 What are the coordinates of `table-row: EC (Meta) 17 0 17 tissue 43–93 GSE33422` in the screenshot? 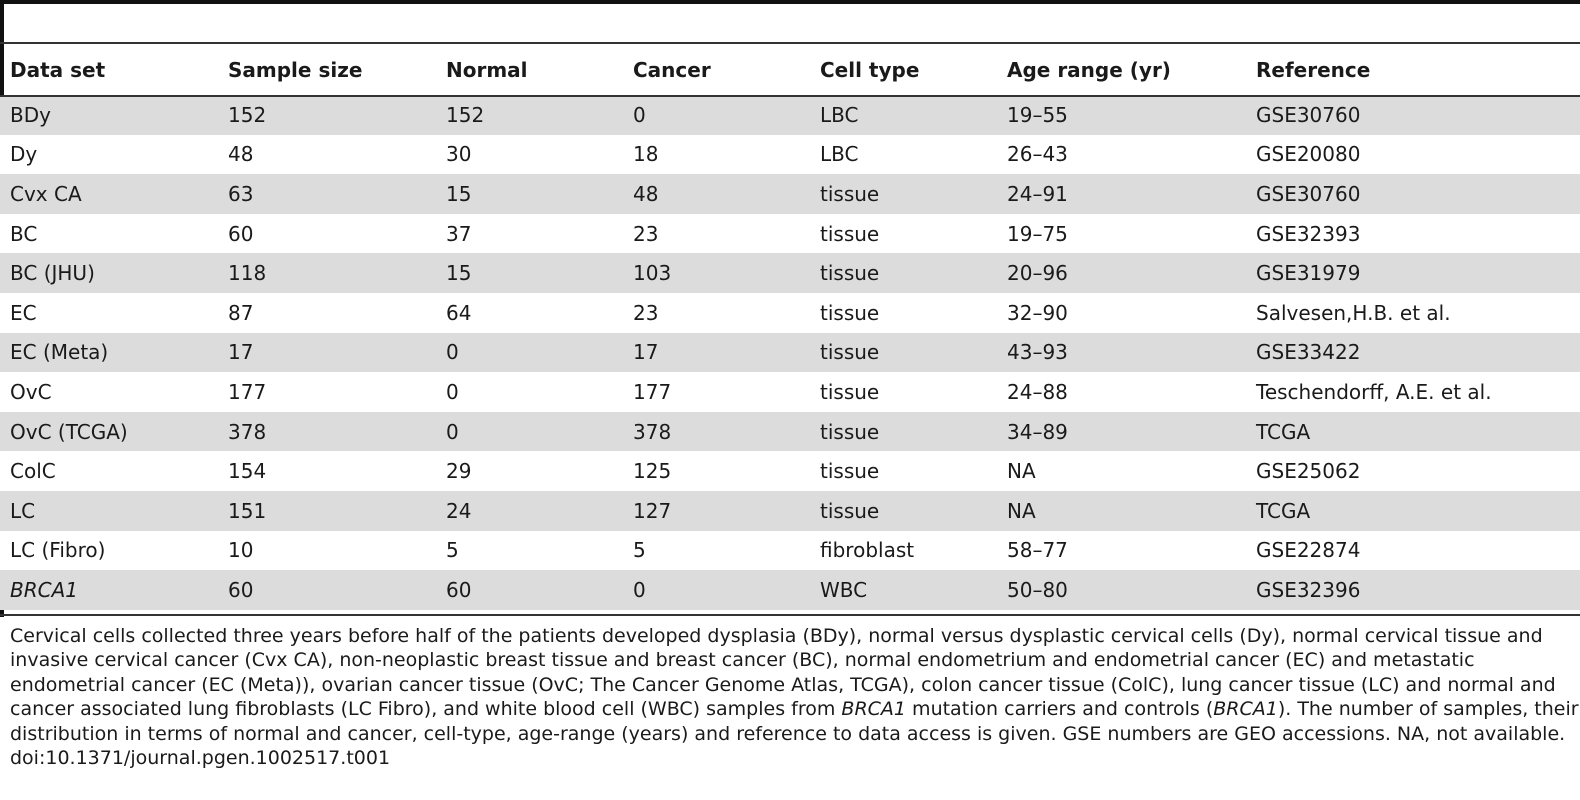 It's located at (790, 352).